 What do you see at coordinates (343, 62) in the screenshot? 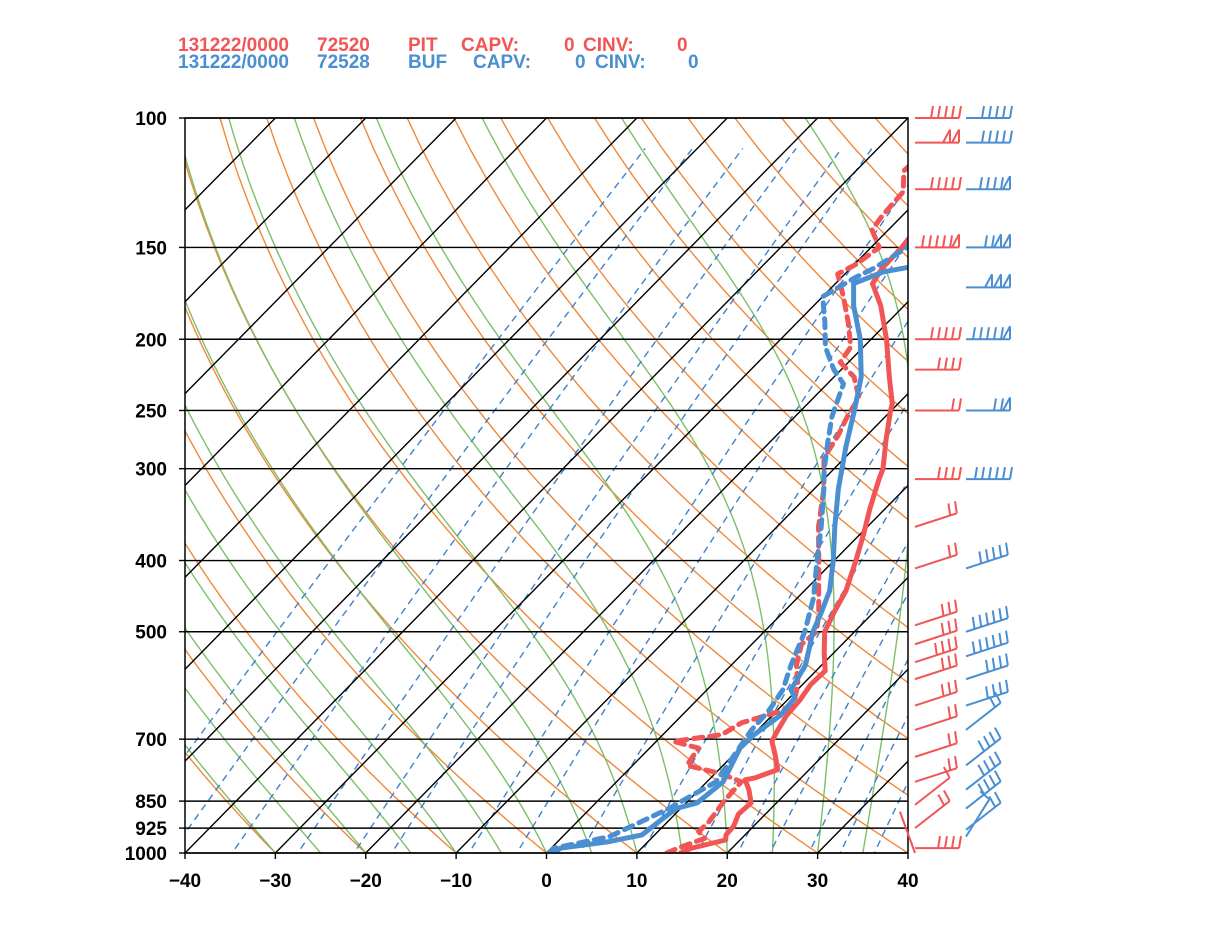
I see `station-buf-id: 72528` at bounding box center [343, 62].